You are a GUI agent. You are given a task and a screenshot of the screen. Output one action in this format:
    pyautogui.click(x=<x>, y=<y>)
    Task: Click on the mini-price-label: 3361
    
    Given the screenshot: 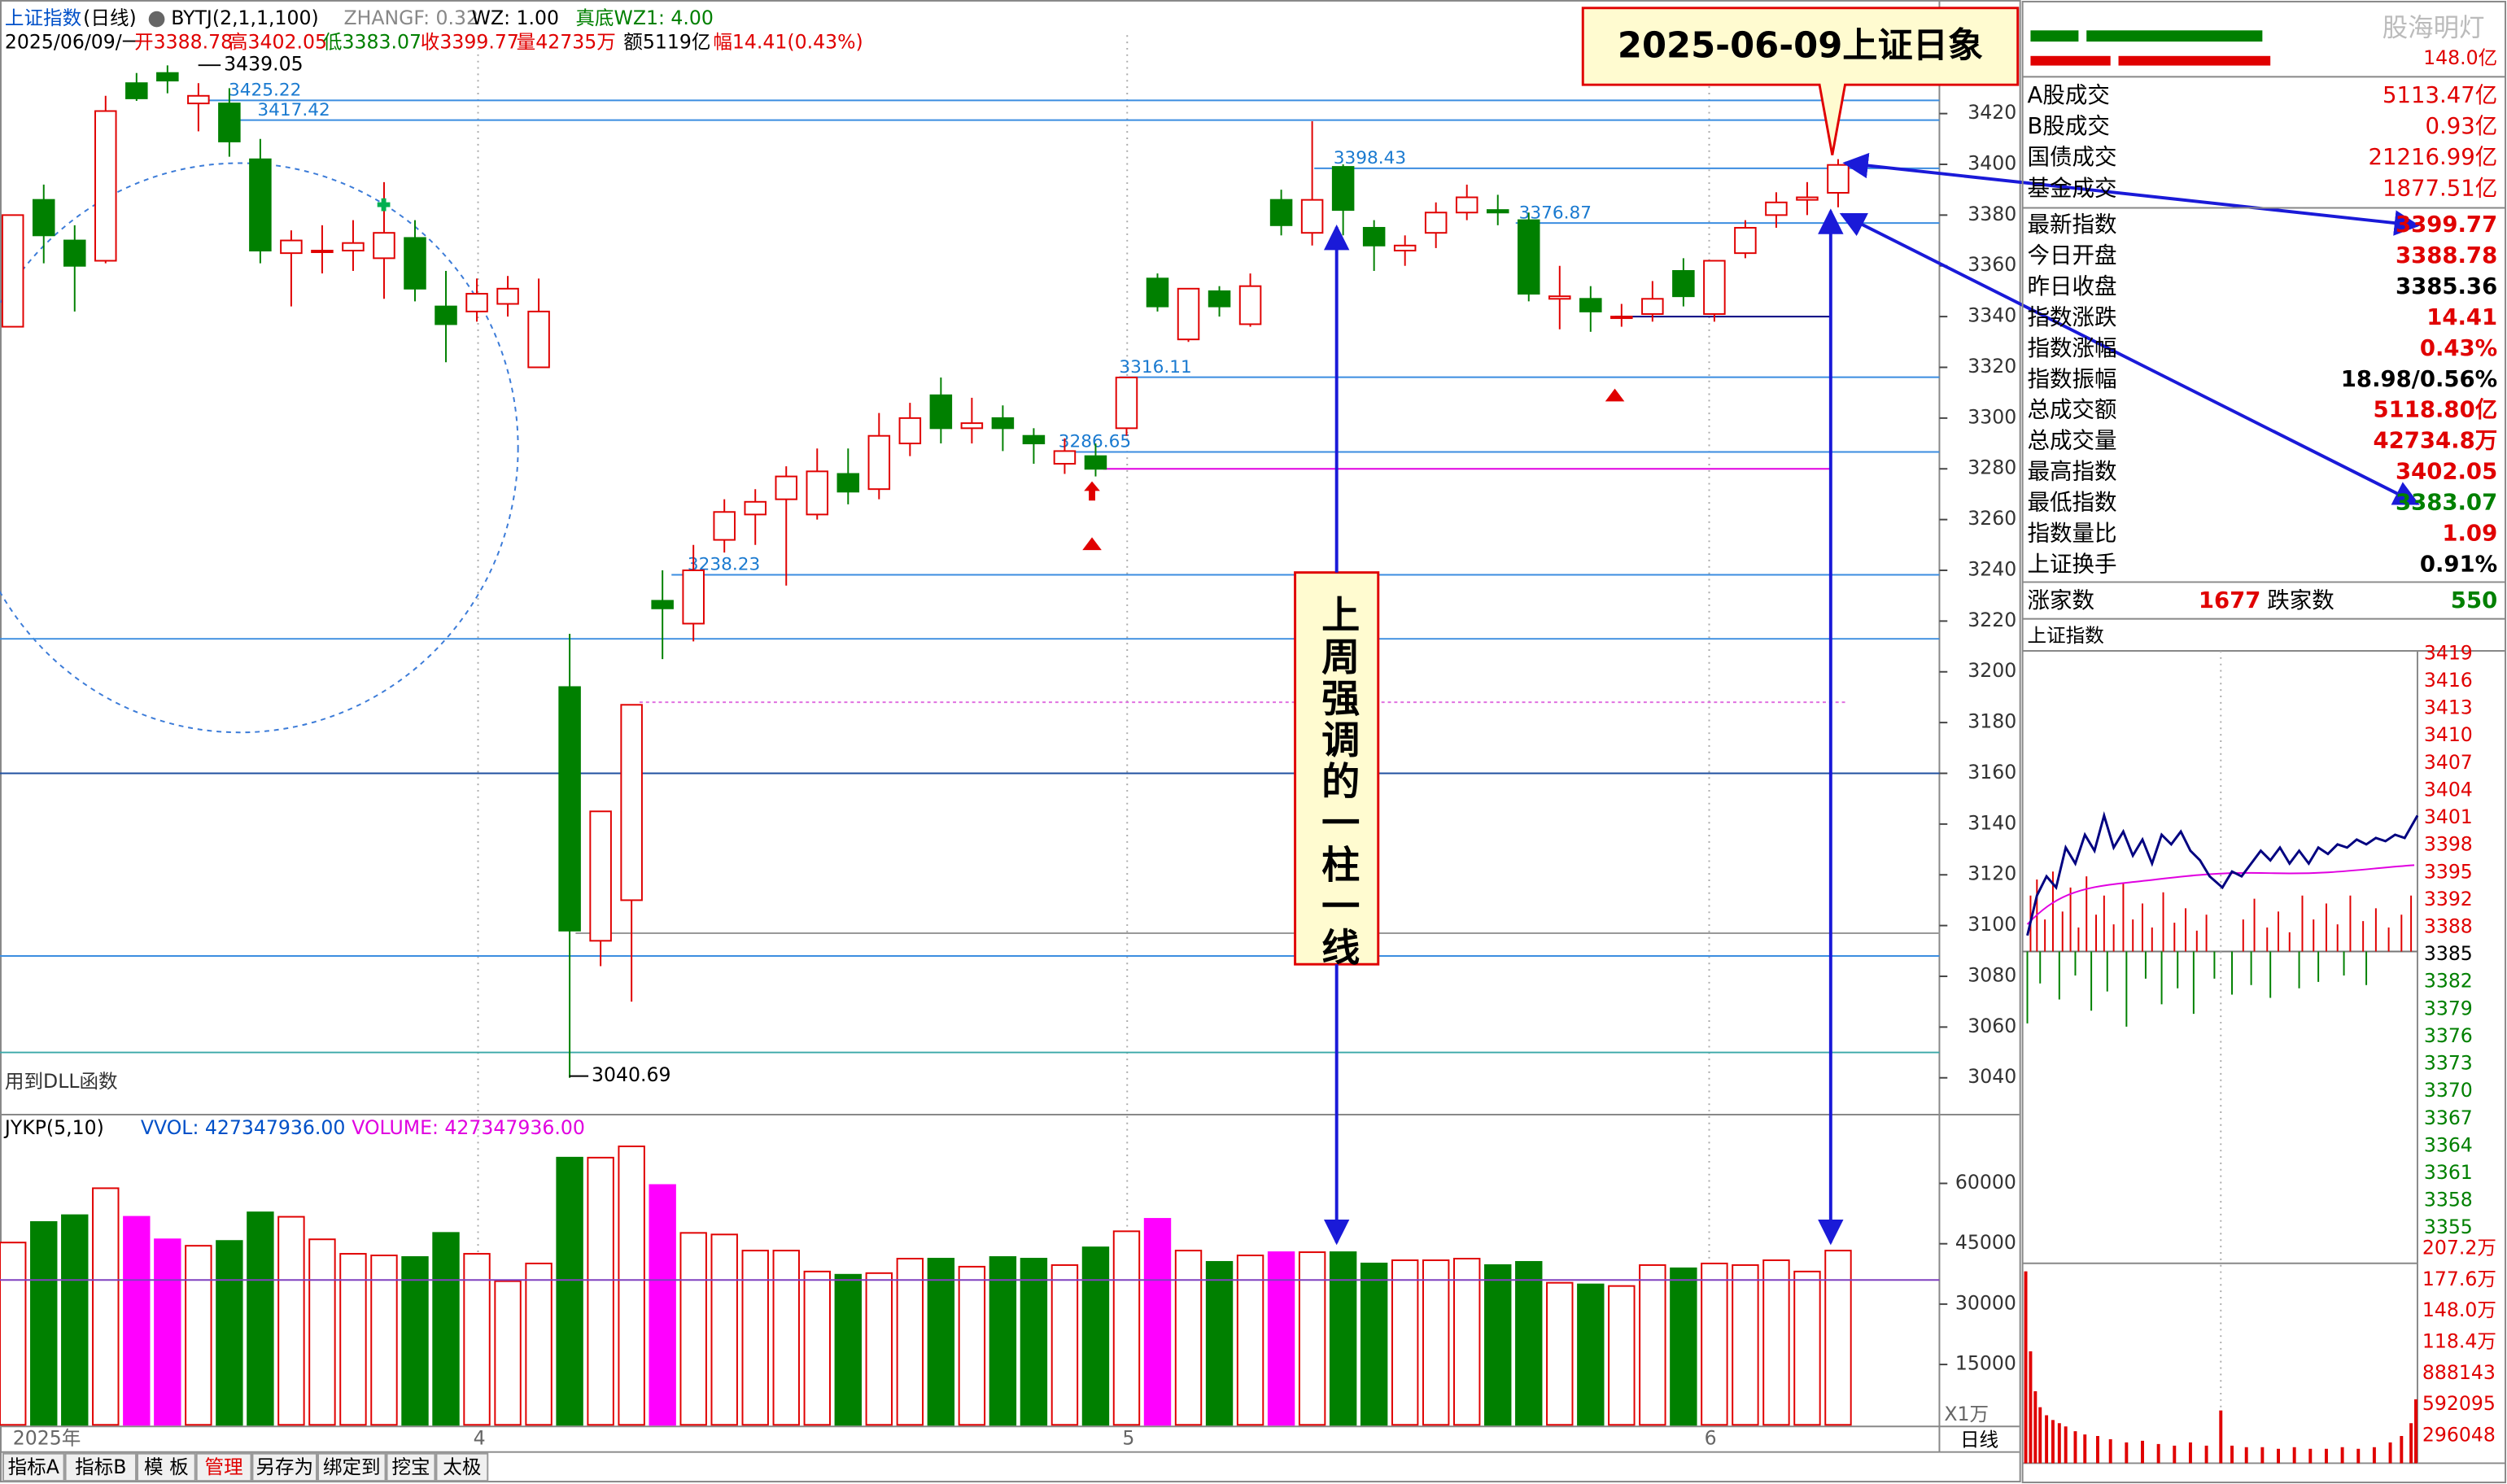 What is the action you would take?
    pyautogui.click(x=2448, y=1173)
    